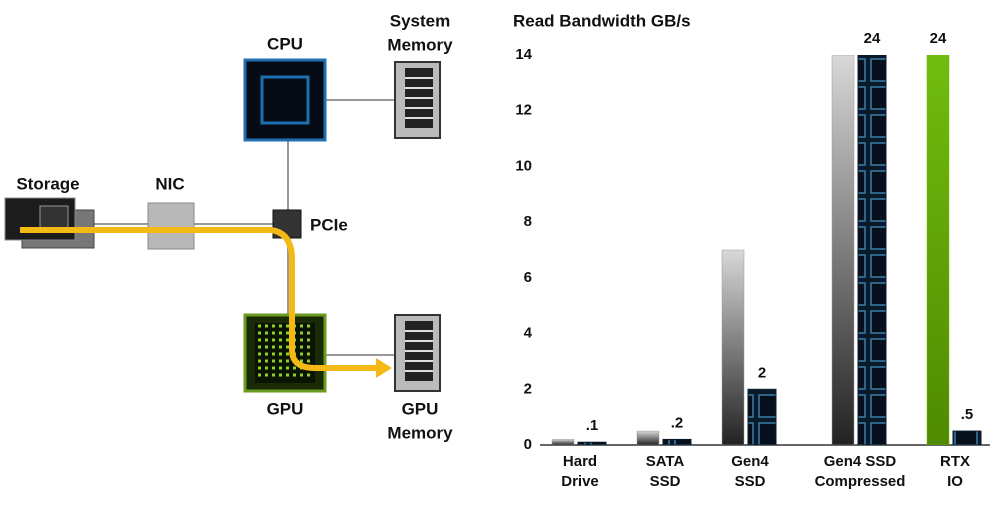 Image resolution: width=1000 pixels, height=505 pixels. Describe the element at coordinates (528, 444) in the screenshot. I see `y-tick-label: 0` at that location.